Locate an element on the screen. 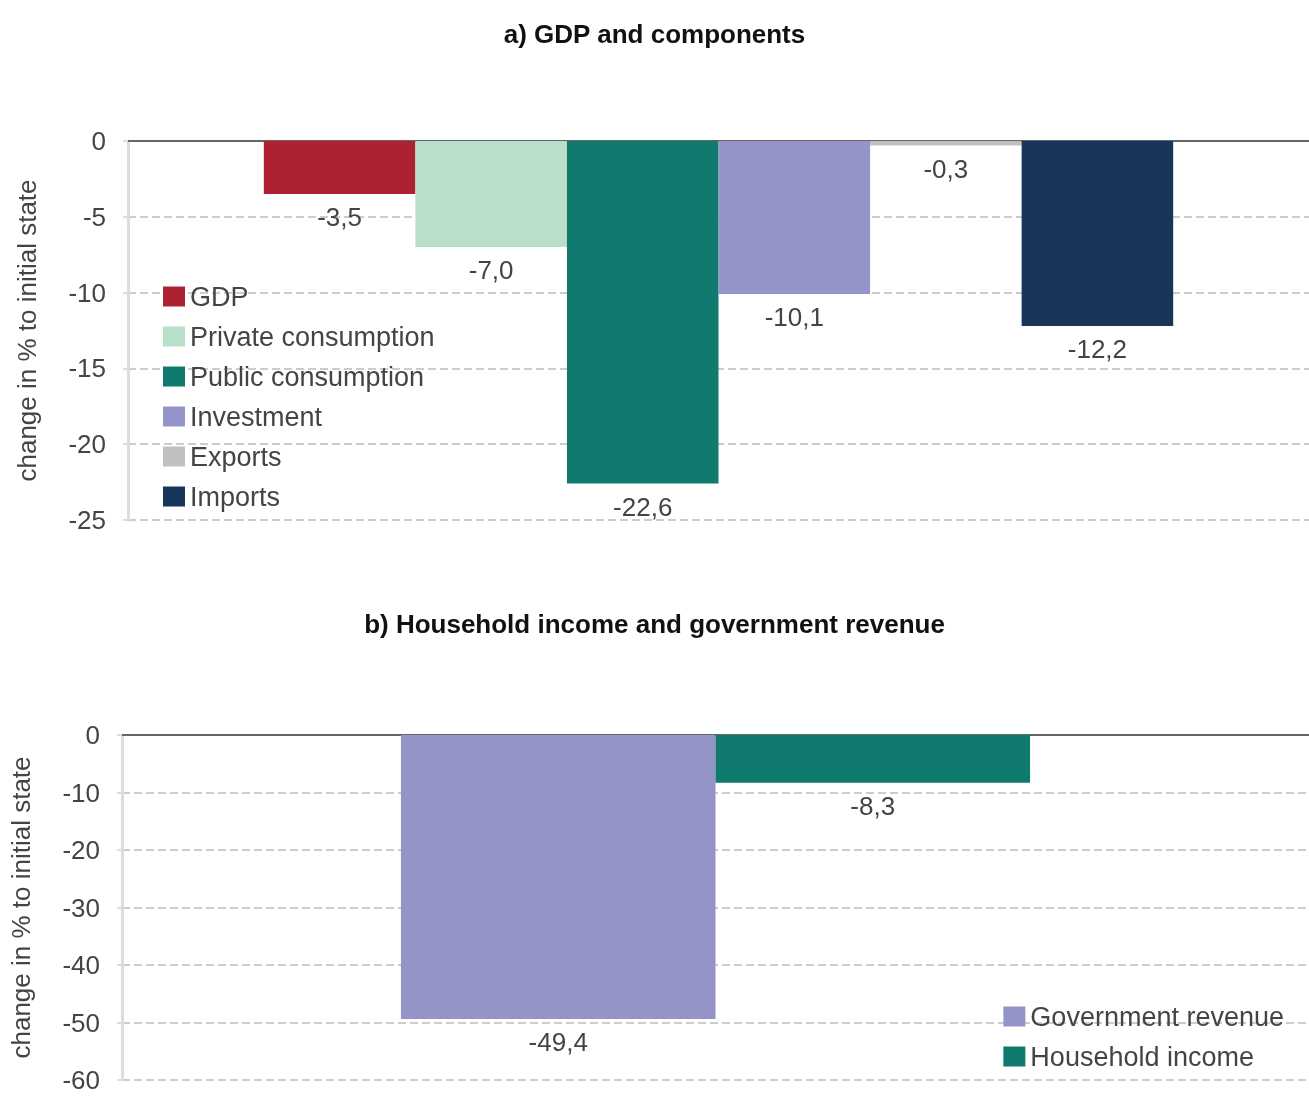 The width and height of the screenshot is (1309, 1102). chart-title: a) GDP and components is located at coordinates (654, 34).